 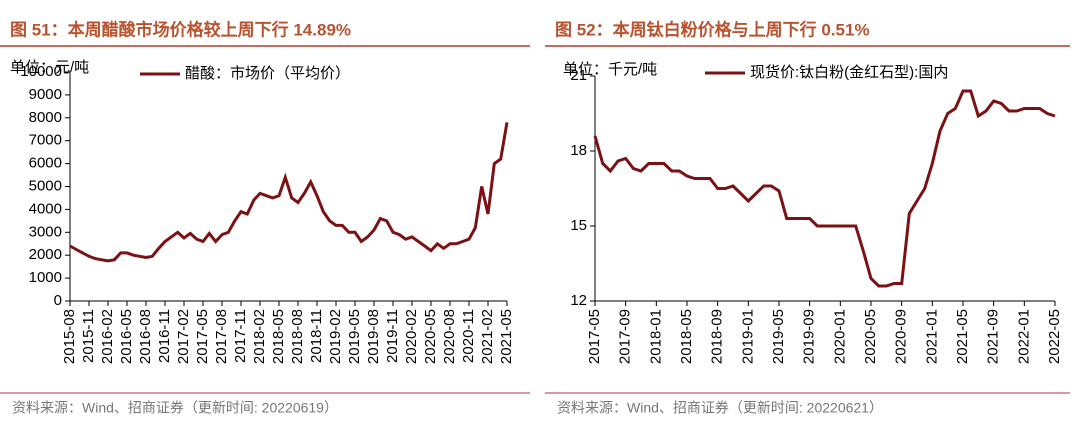 I want to click on x-tick-label: 2019-02, so click(x=335, y=336).